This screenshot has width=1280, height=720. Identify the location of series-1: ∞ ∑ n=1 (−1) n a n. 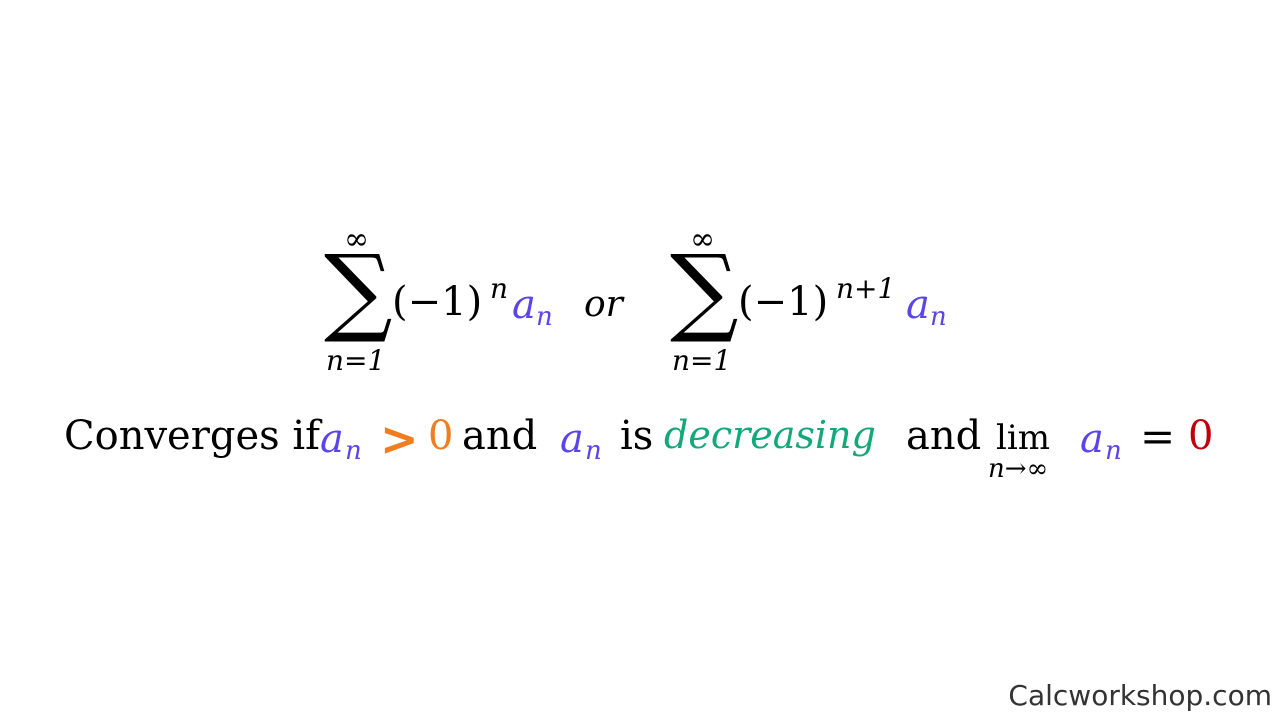
(447, 302).